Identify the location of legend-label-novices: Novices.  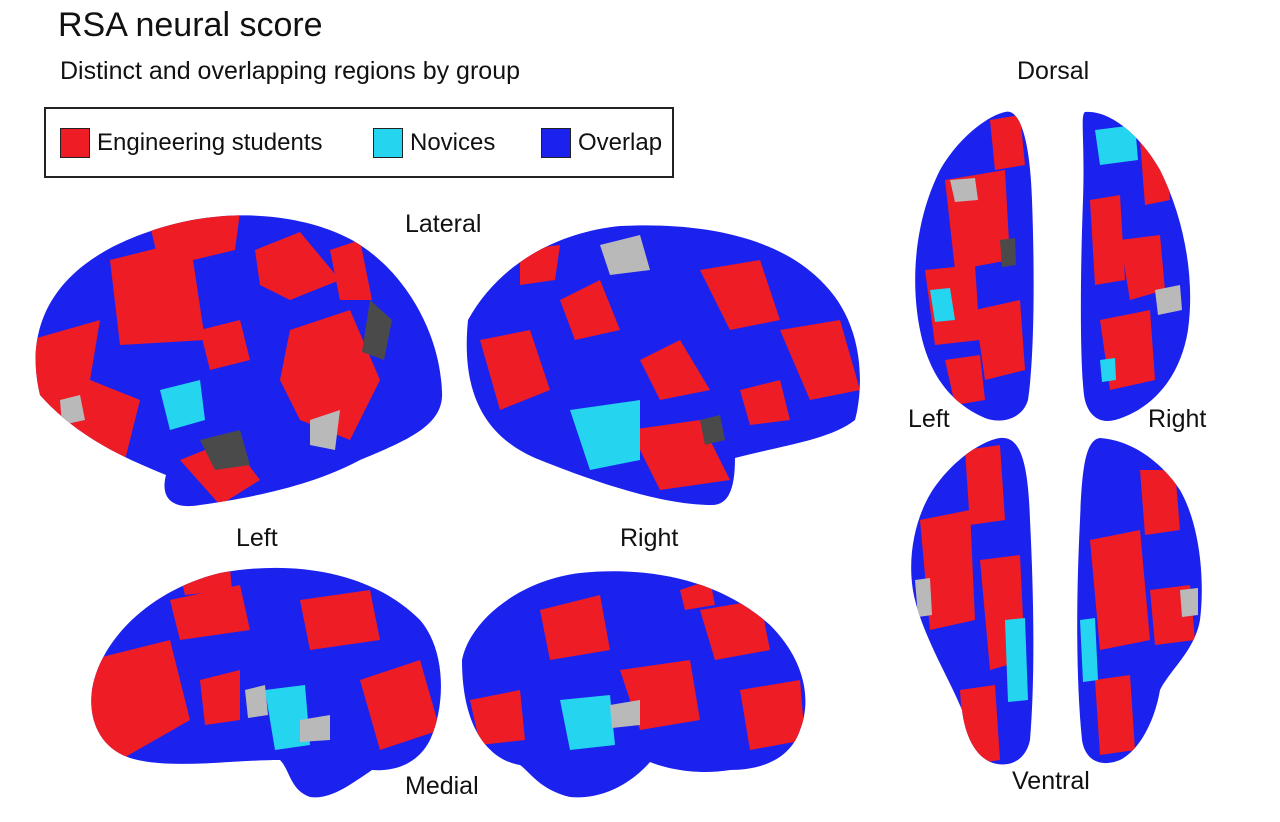
(453, 142).